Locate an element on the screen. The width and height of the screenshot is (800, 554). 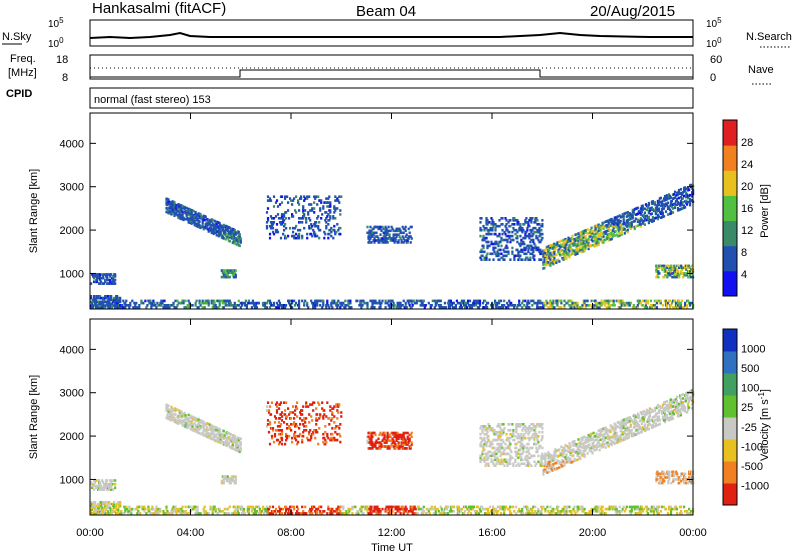
nave-top-label: 60 is located at coordinates (716, 60).